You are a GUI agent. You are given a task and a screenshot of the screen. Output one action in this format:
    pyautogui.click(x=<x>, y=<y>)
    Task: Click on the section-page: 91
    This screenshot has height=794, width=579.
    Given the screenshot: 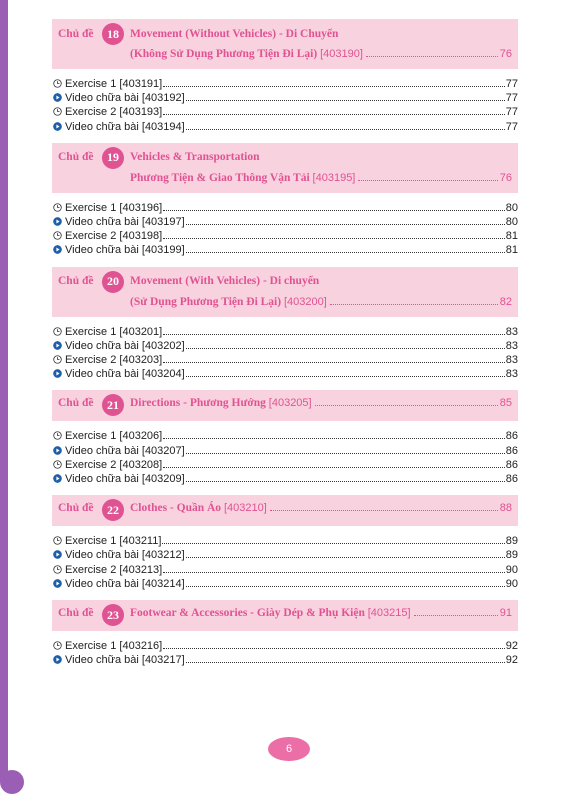 What is the action you would take?
    pyautogui.click(x=505, y=613)
    